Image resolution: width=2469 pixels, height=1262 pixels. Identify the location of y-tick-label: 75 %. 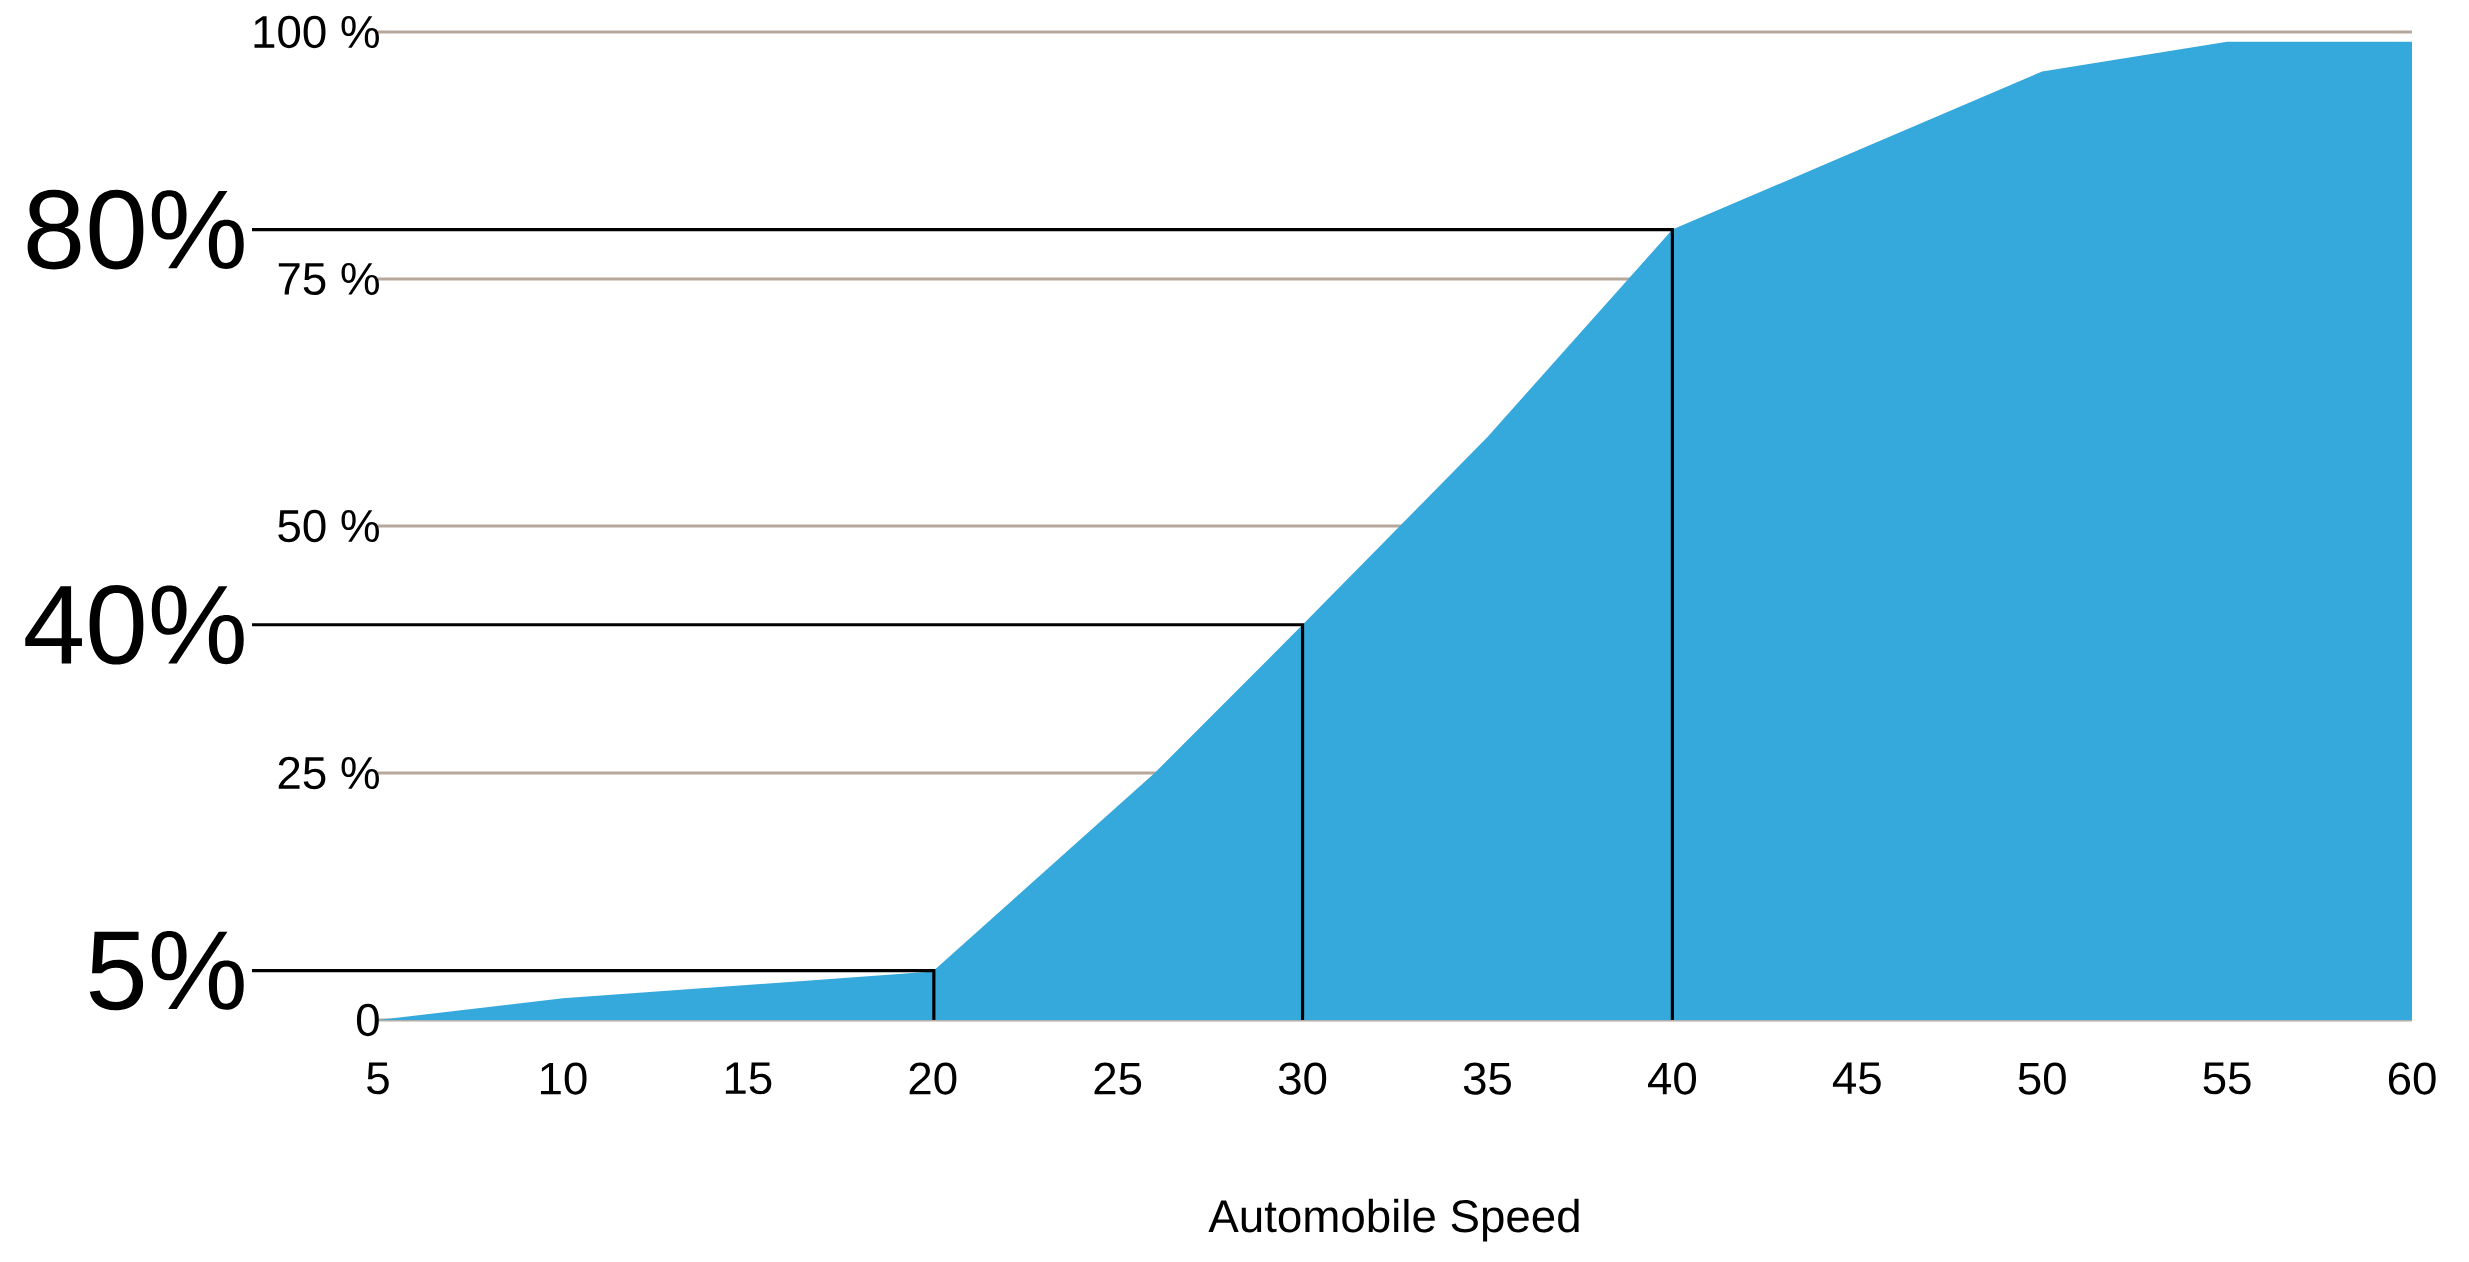
(328, 279).